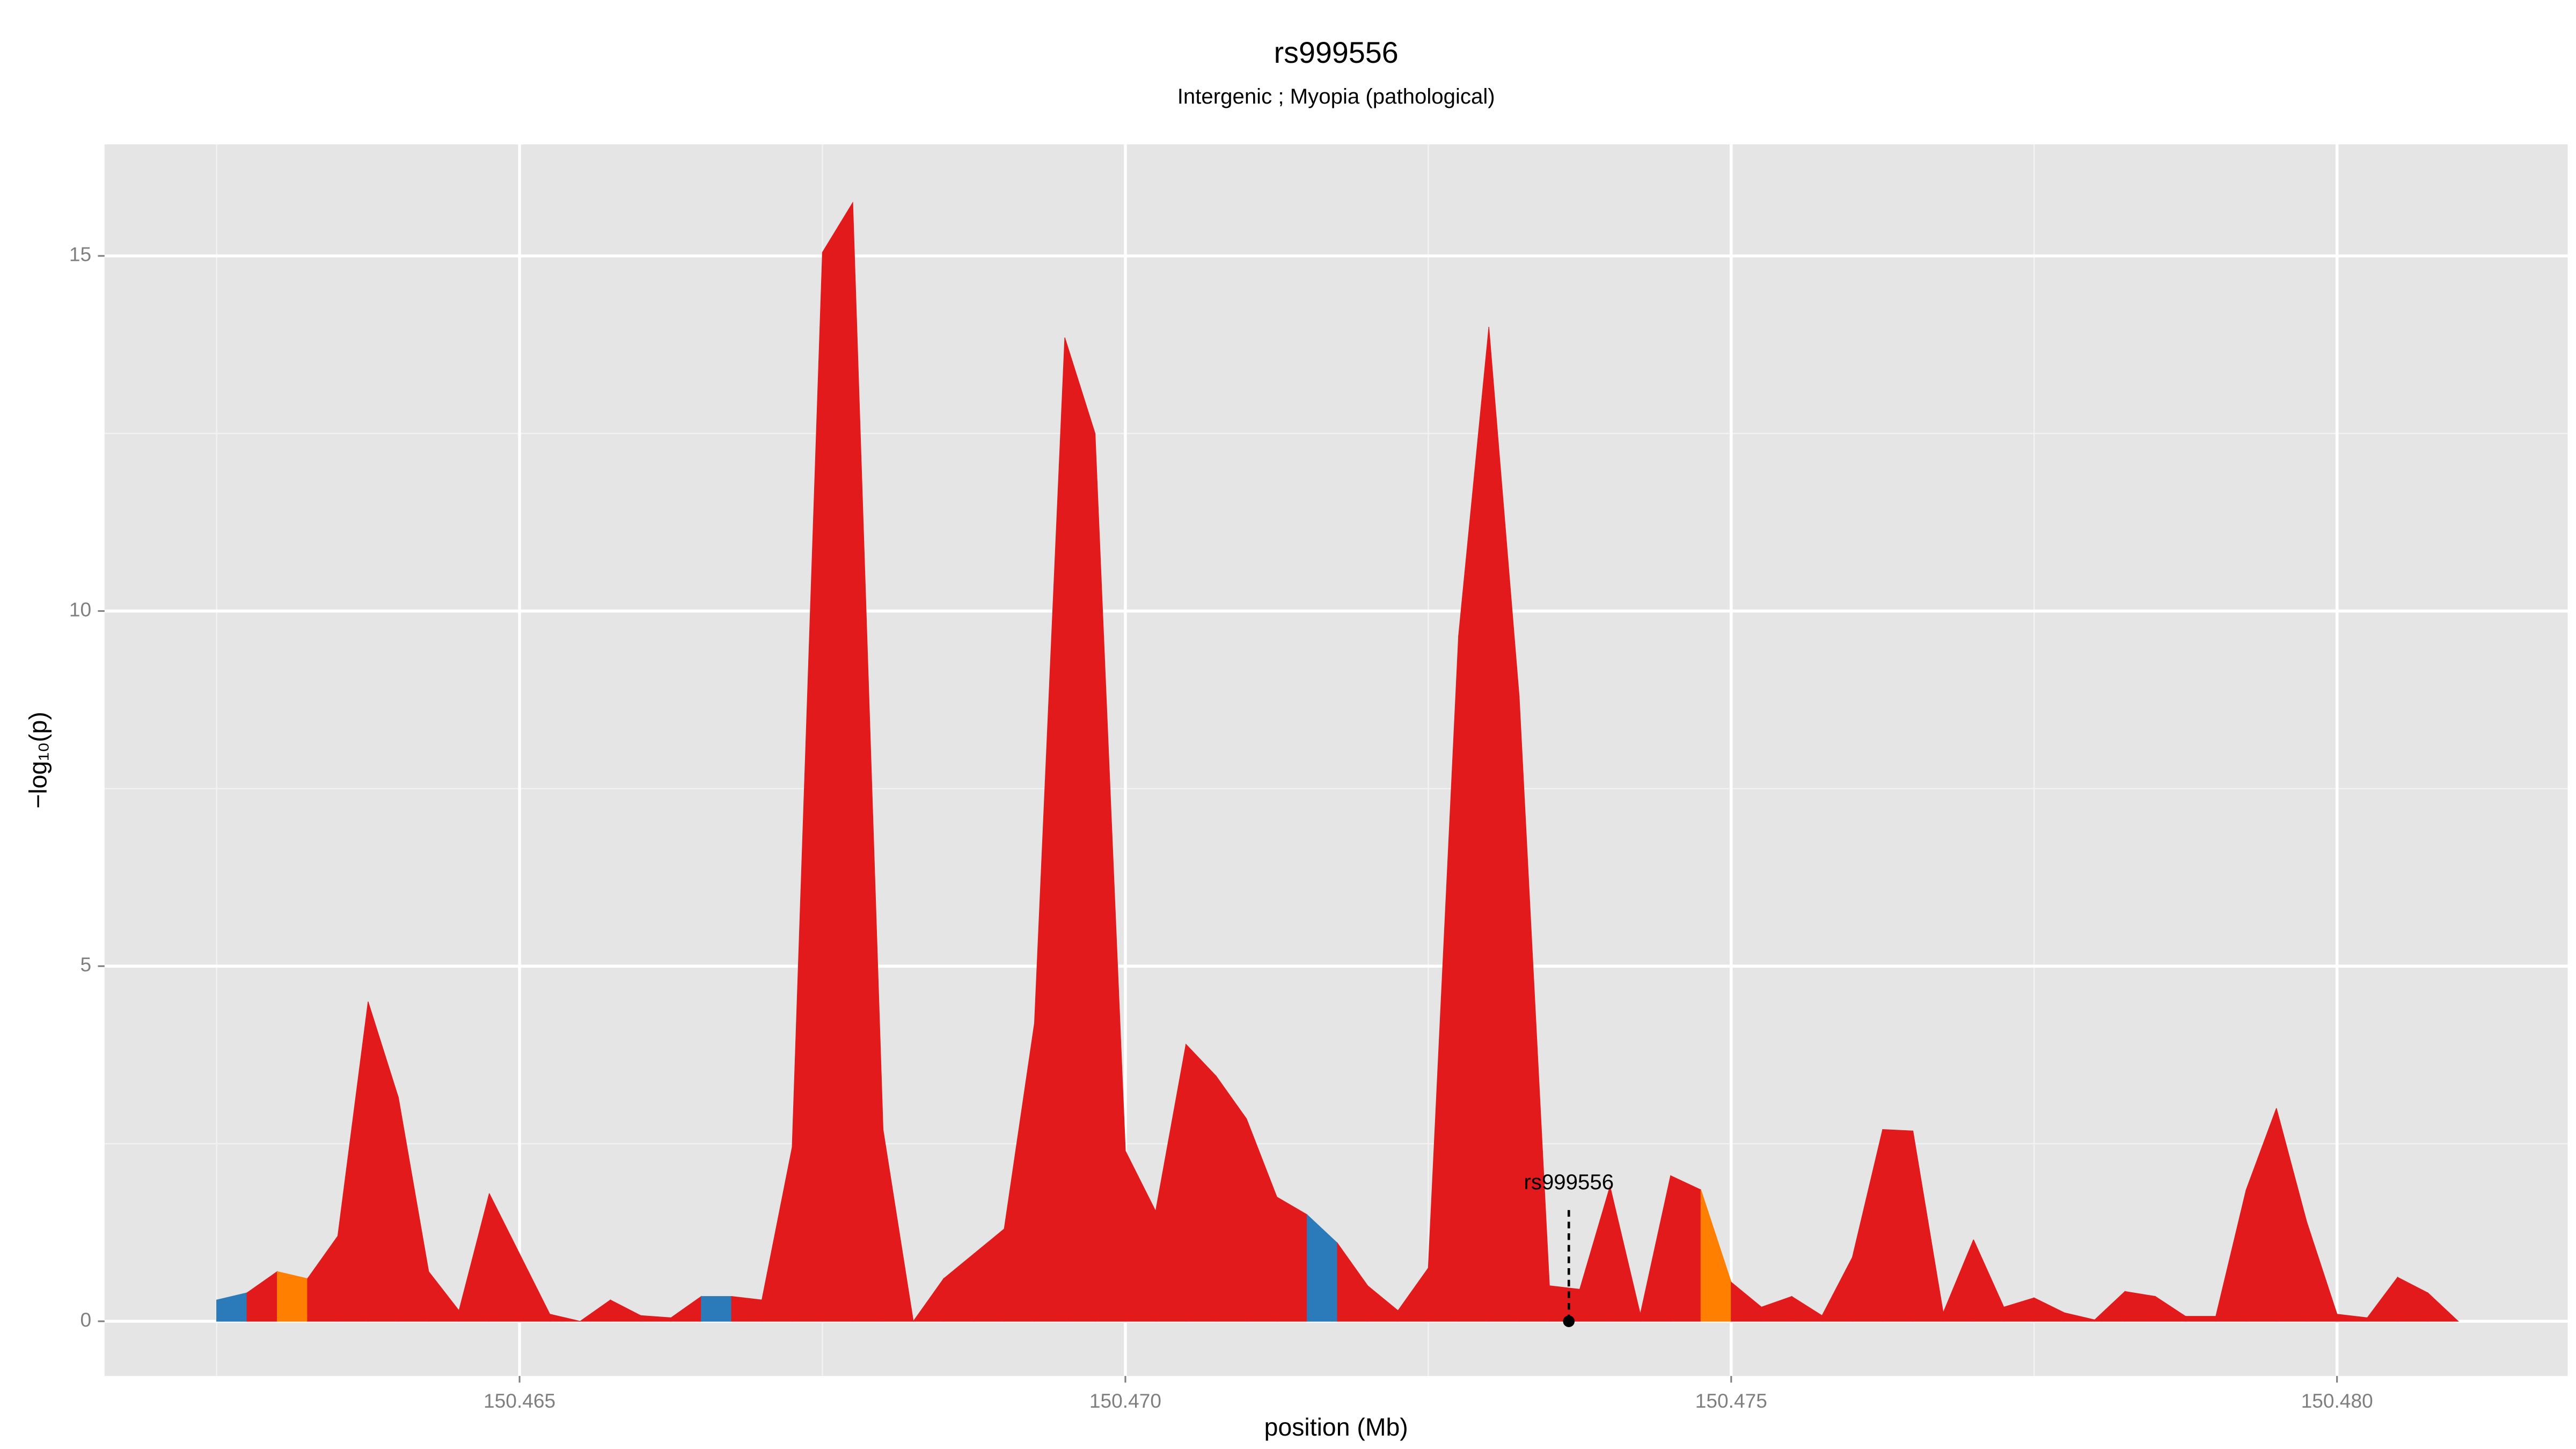 Image resolution: width=2576 pixels, height=1449 pixels. What do you see at coordinates (1125, 1400) in the screenshot?
I see `x-tick-label: 150.470` at bounding box center [1125, 1400].